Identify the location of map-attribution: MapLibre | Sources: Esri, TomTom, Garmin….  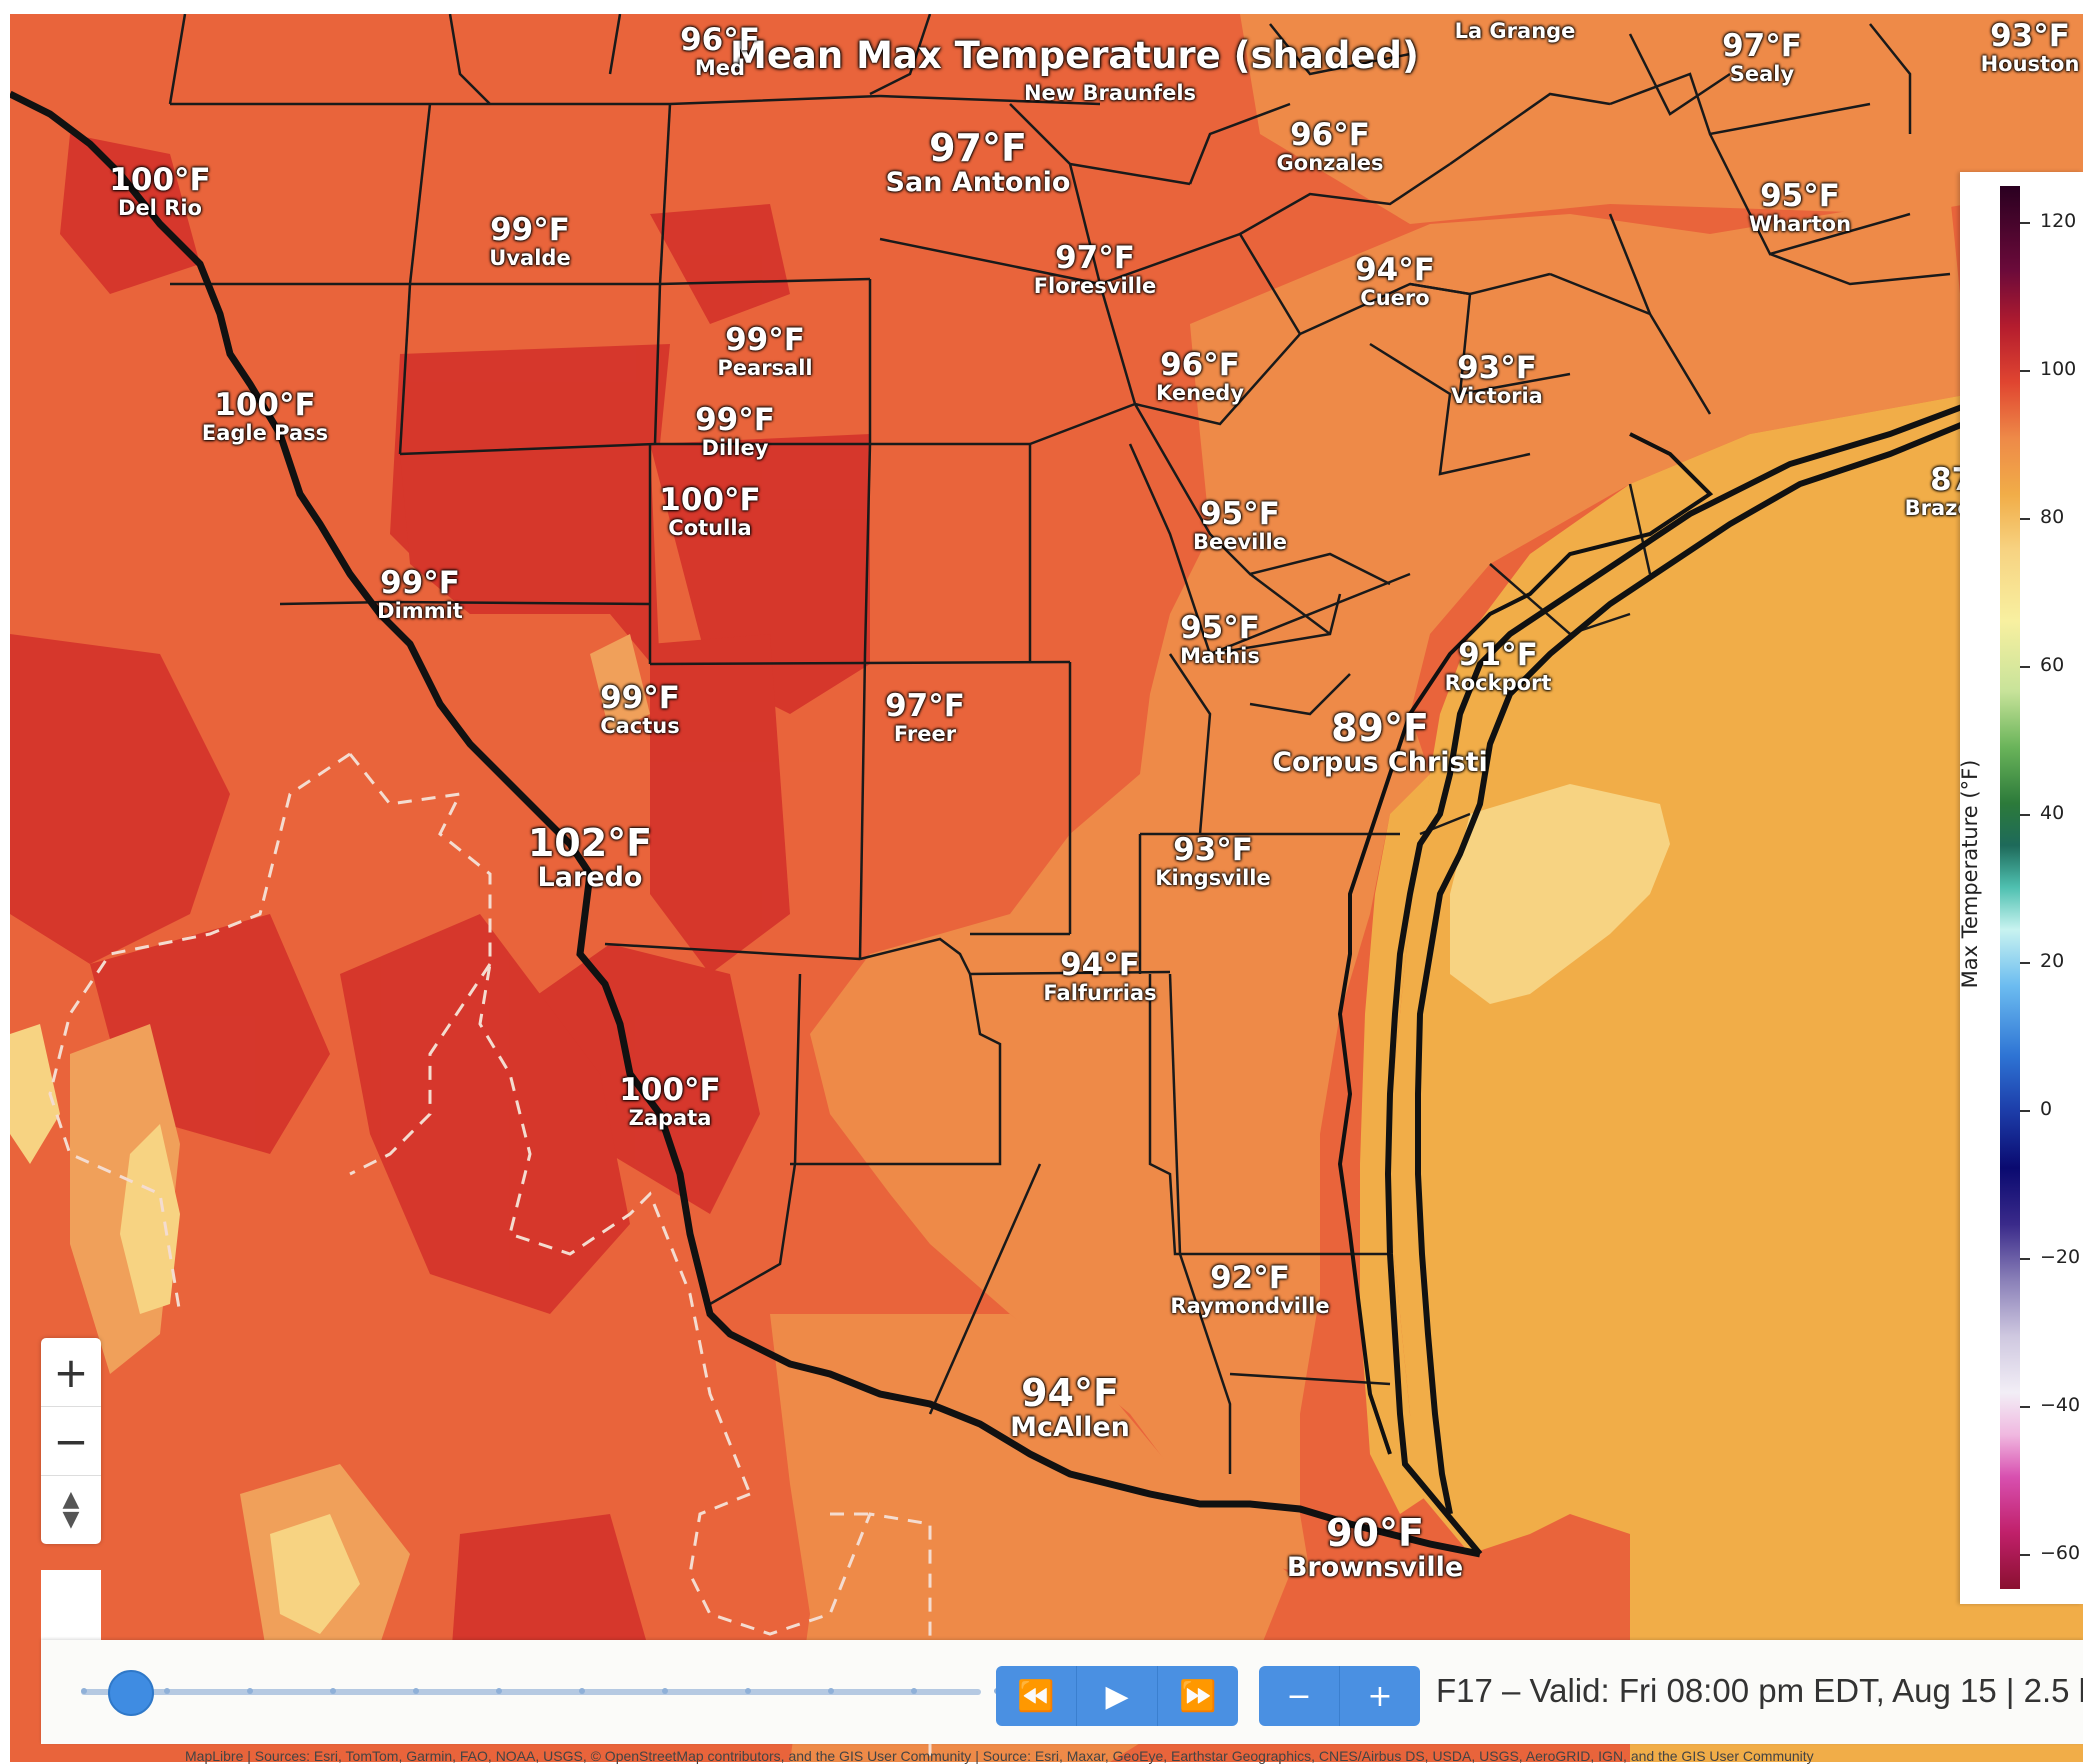
(999, 1756).